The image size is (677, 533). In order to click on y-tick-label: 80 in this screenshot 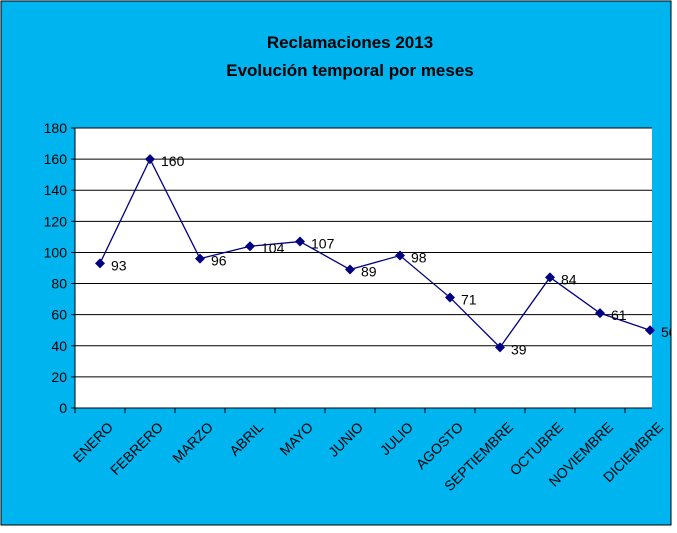, I will do `click(59, 284)`.